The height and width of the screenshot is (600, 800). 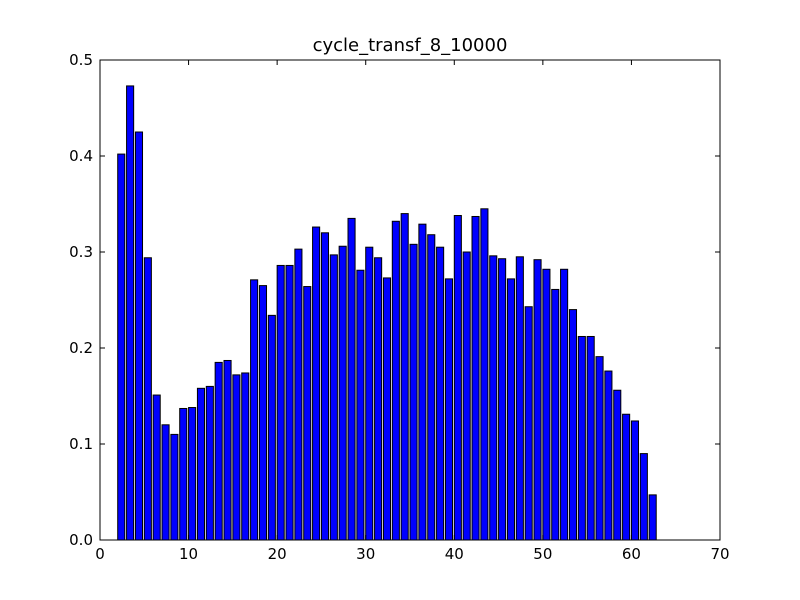 What do you see at coordinates (631, 554) in the screenshot?
I see `x-tick-label-60: 60` at bounding box center [631, 554].